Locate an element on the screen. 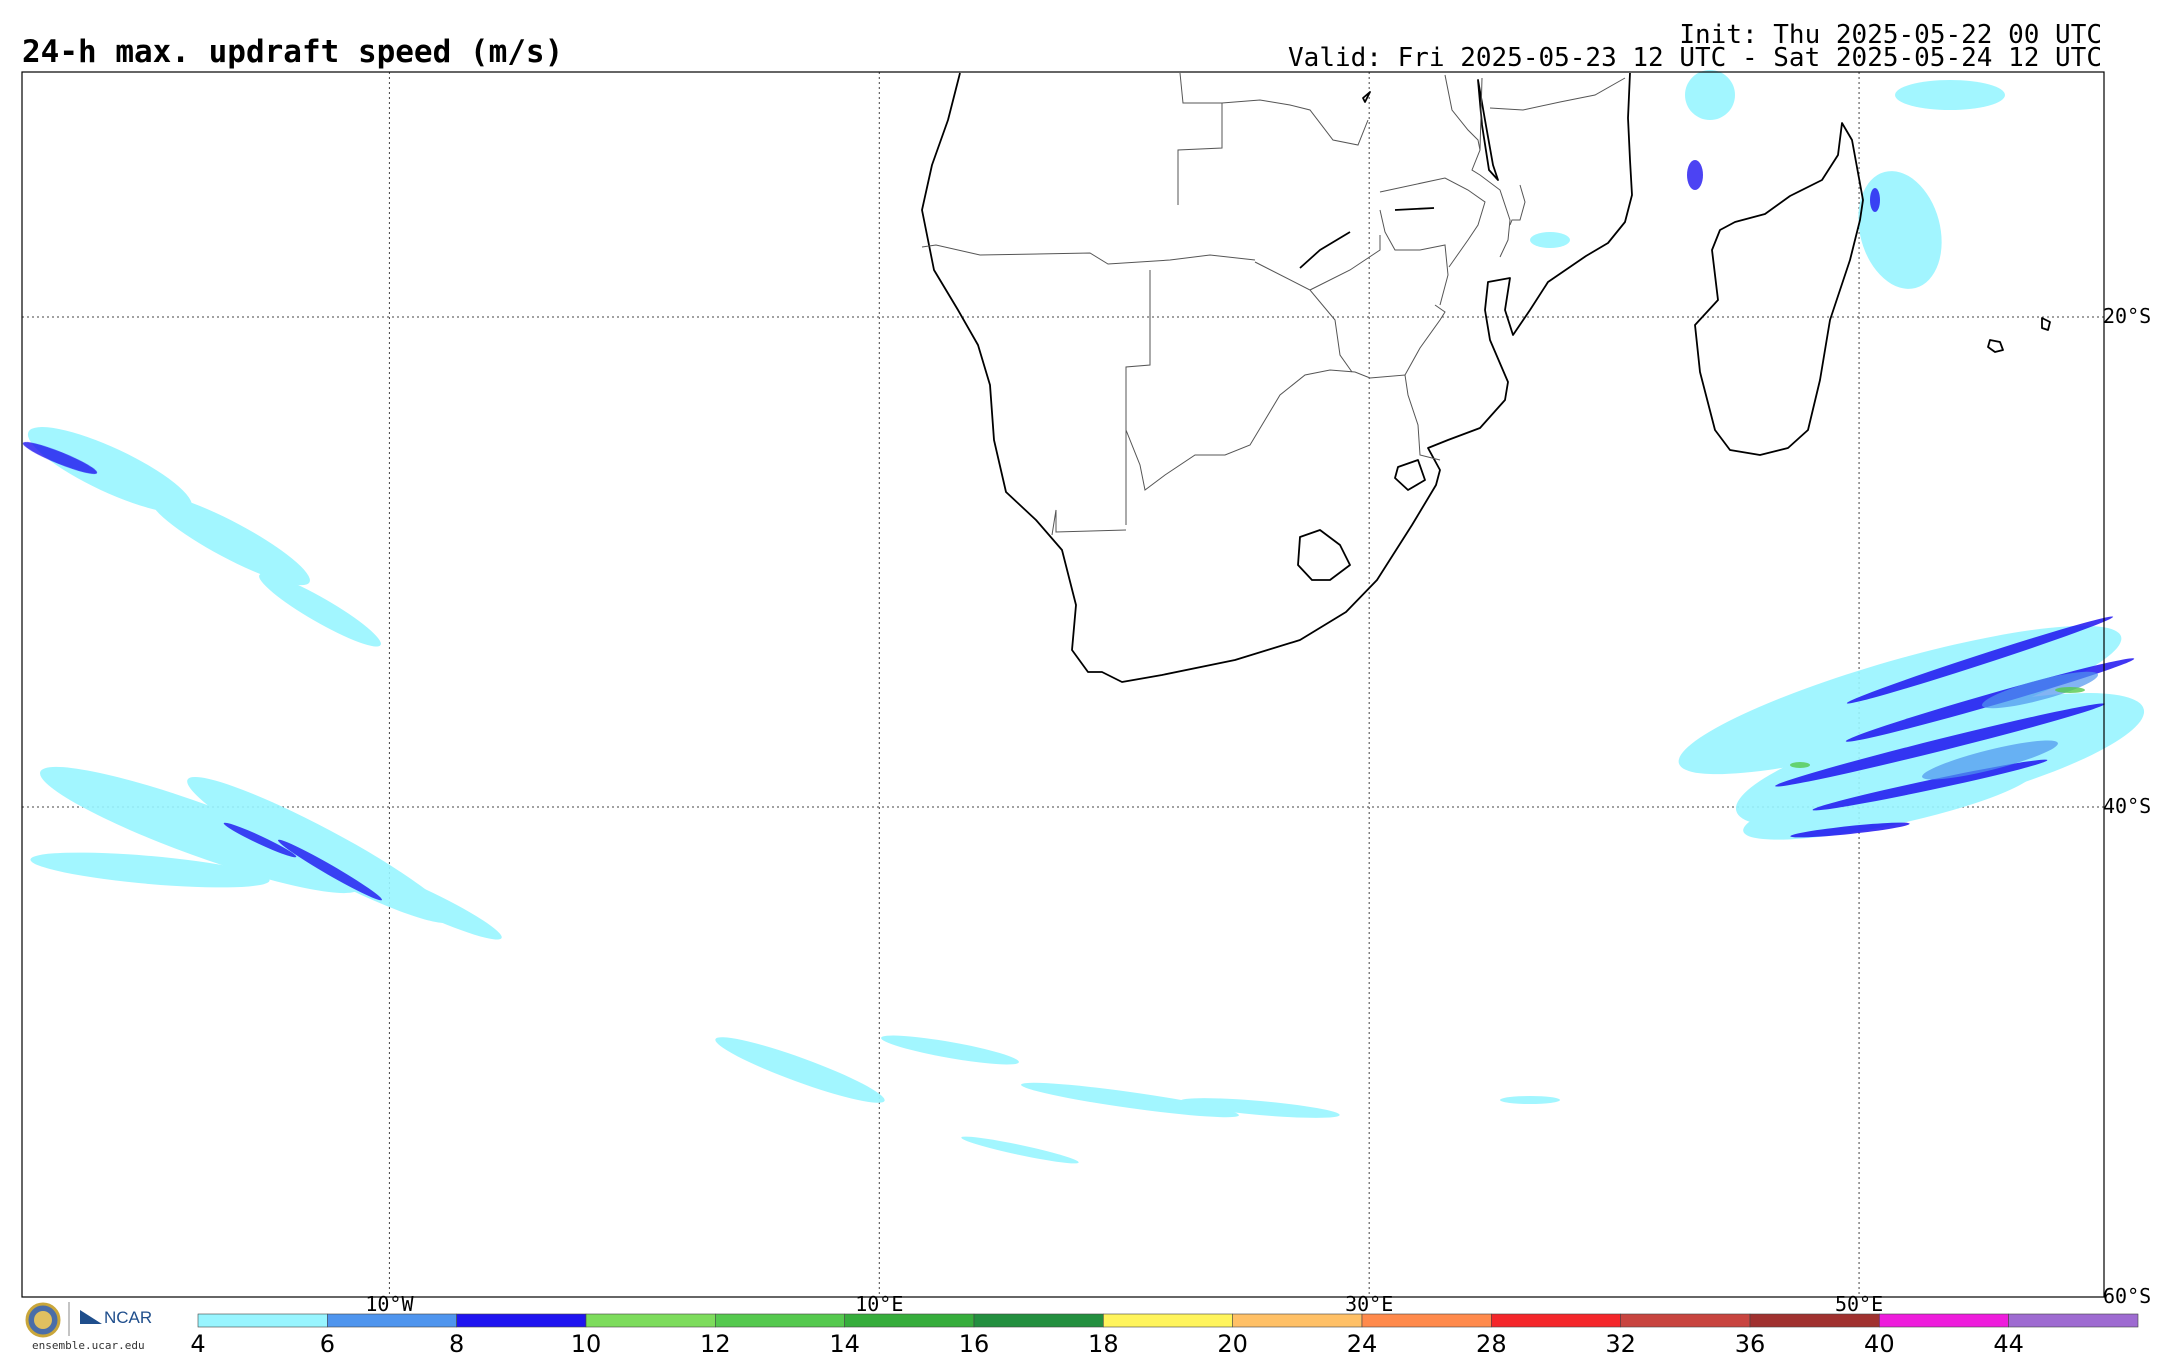 The height and width of the screenshot is (1358, 2160). colorbar-level-label: 18 is located at coordinates (1103, 1344).